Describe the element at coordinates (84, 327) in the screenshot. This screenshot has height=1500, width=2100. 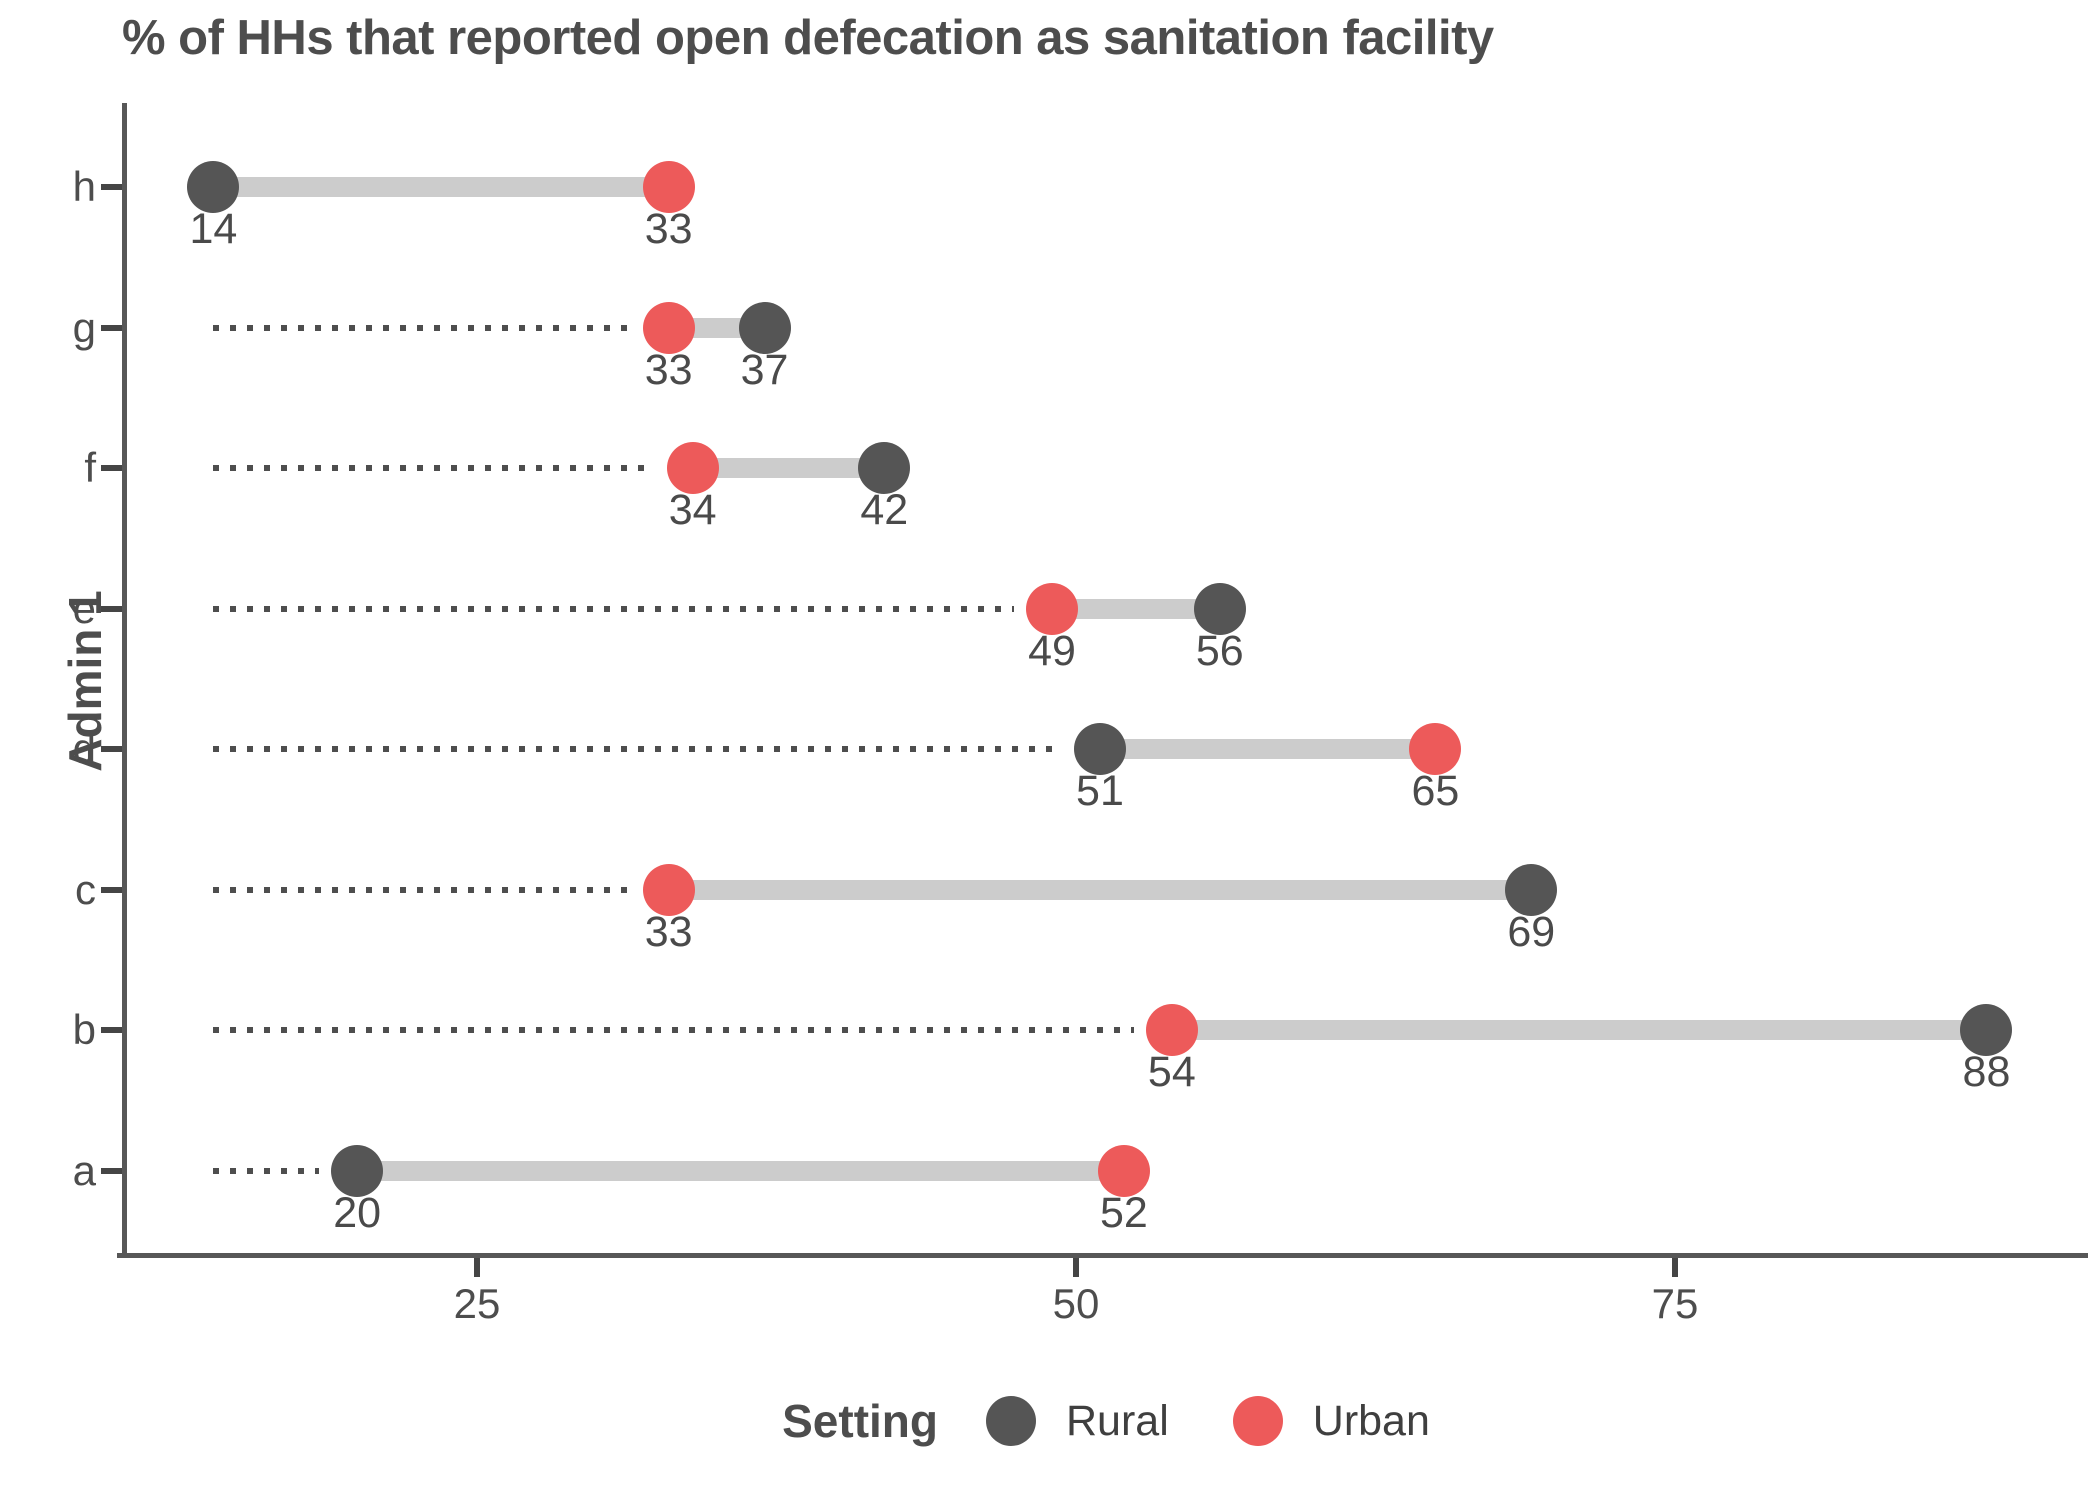
I see `category-label-g: g` at that location.